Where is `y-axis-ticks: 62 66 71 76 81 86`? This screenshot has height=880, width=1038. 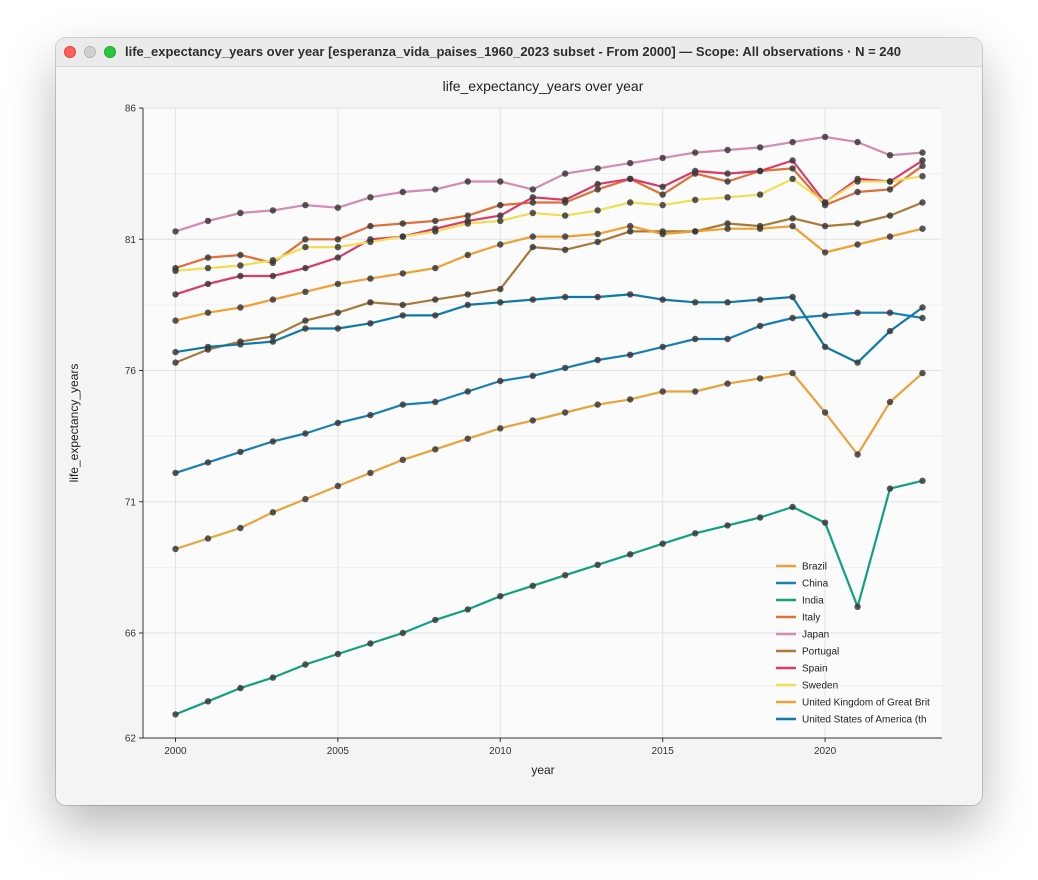
y-axis-ticks: 62 66 71 76 81 86 is located at coordinates (134, 424).